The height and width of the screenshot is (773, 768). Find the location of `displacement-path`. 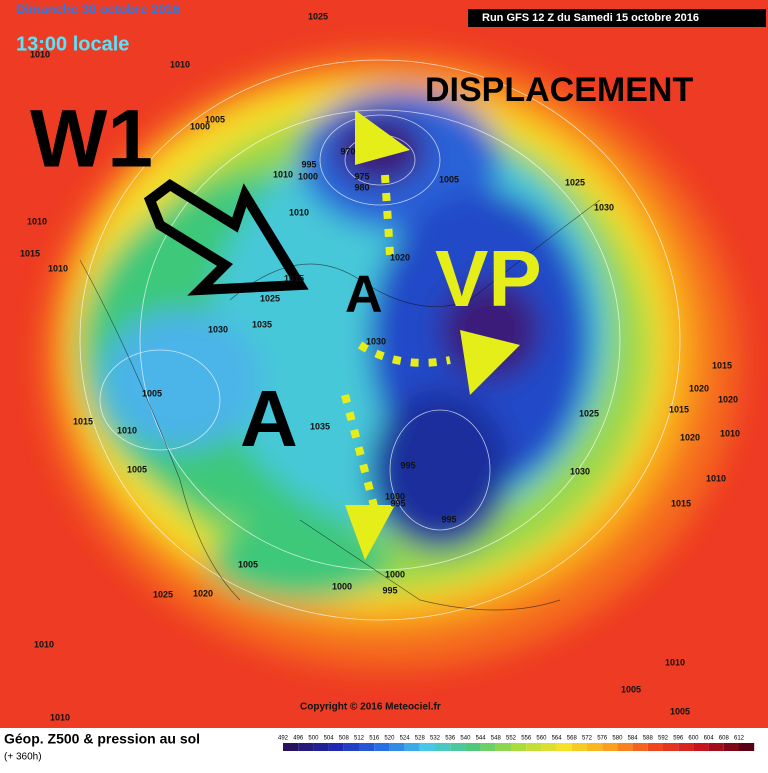

displacement-path is located at coordinates (387, 215).